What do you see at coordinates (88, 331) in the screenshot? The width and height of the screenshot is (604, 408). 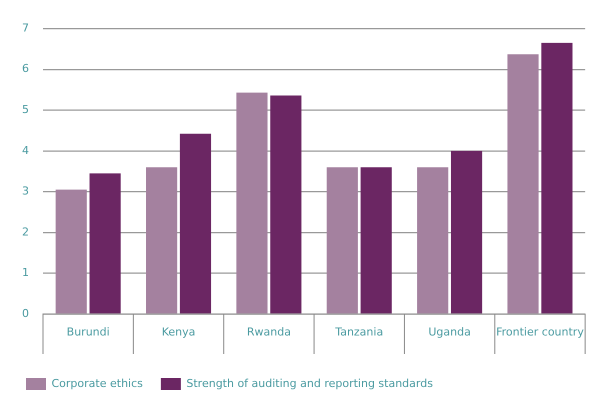 I see `x-tick-label: Burundi` at bounding box center [88, 331].